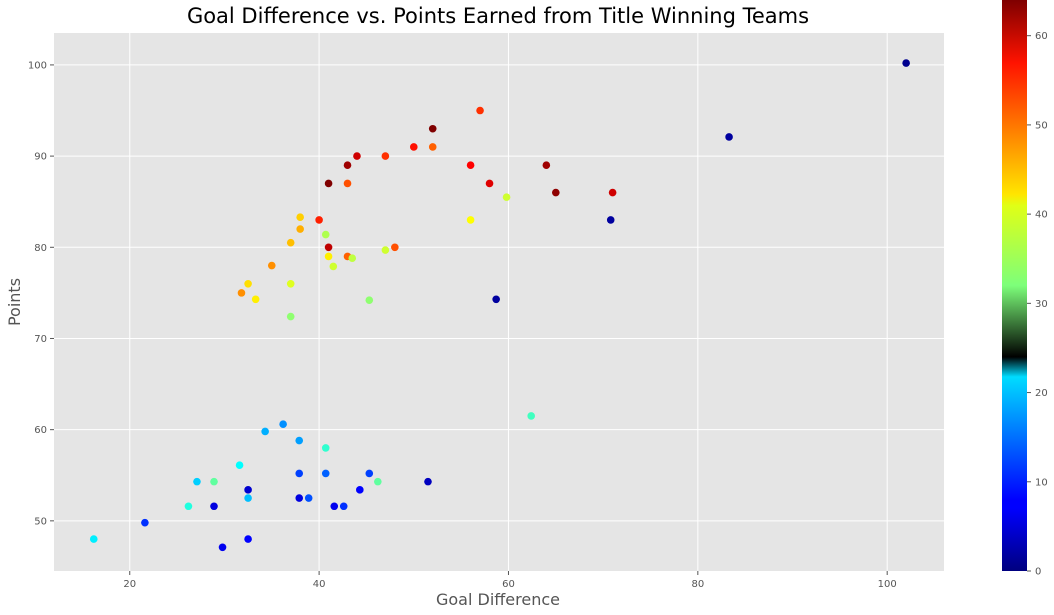 Image resolution: width=1054 pixels, height=615 pixels. What do you see at coordinates (498, 599) in the screenshot?
I see `x-axis-label: Goal Difference` at bounding box center [498, 599].